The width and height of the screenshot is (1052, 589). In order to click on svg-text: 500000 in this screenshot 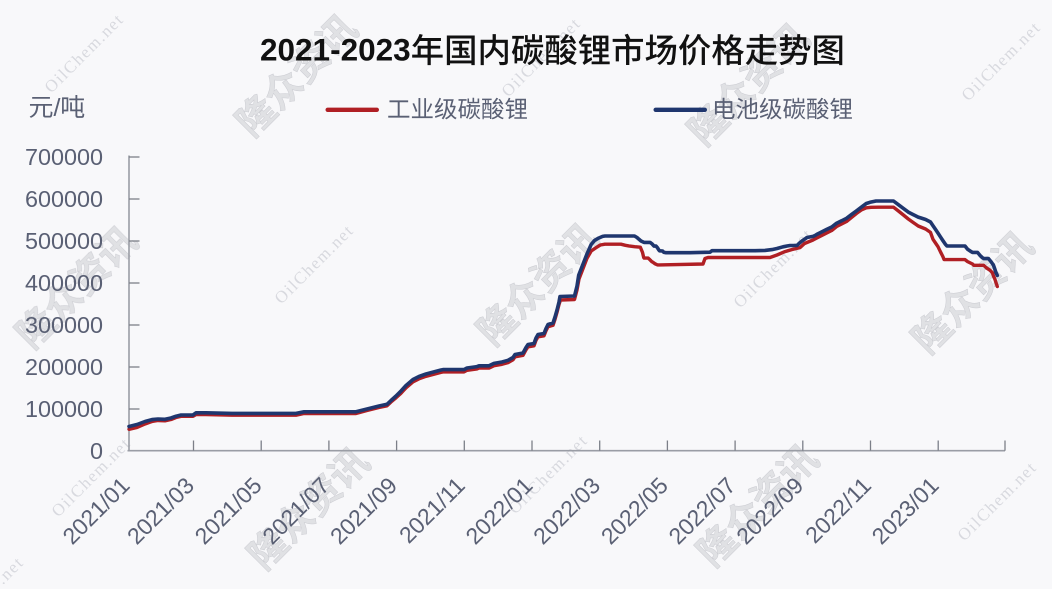, I will do `click(64, 241)`.